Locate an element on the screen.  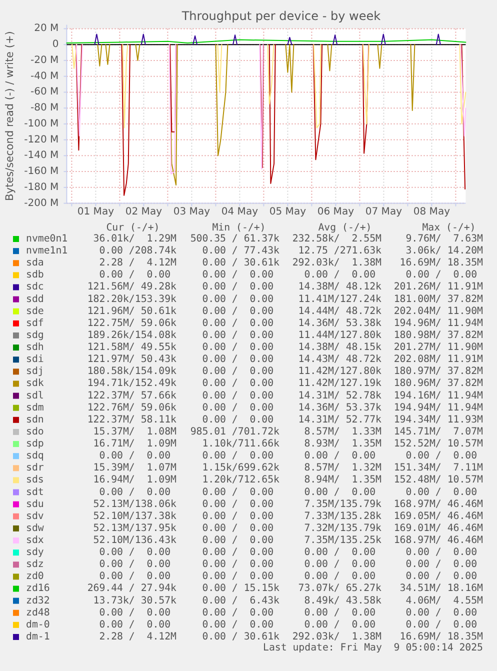
legend-label: zd32 is located at coordinates (38, 600).